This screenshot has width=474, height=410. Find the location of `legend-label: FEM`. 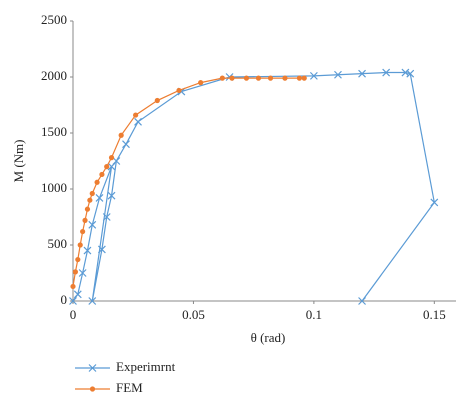

legend-label: FEM is located at coordinates (129, 387).